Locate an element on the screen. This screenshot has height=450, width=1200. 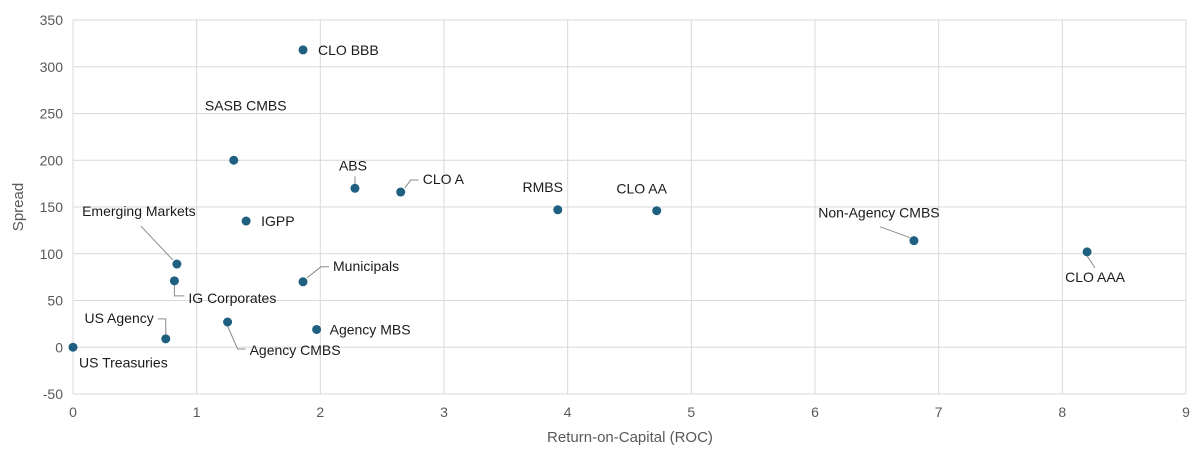
leader-agency-cmbs is located at coordinates (236, 337).